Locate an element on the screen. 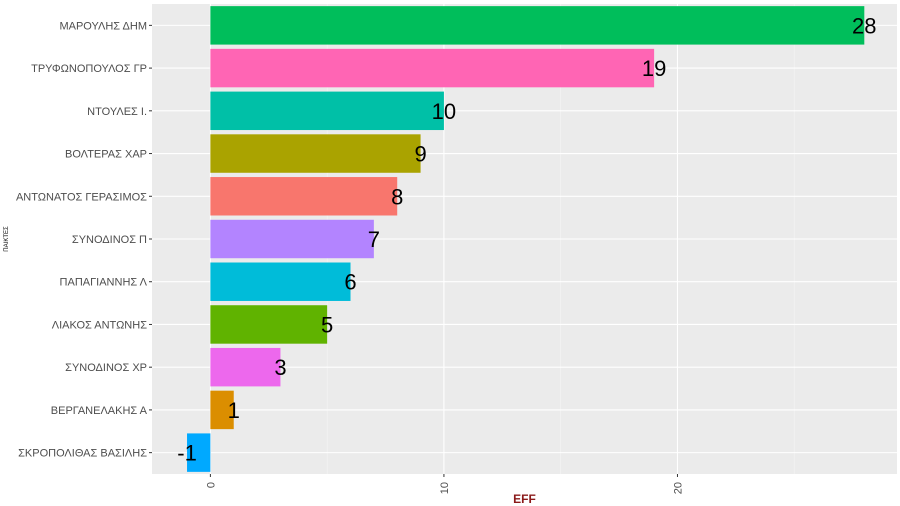  bar-value-label: 19 is located at coordinates (654, 68).